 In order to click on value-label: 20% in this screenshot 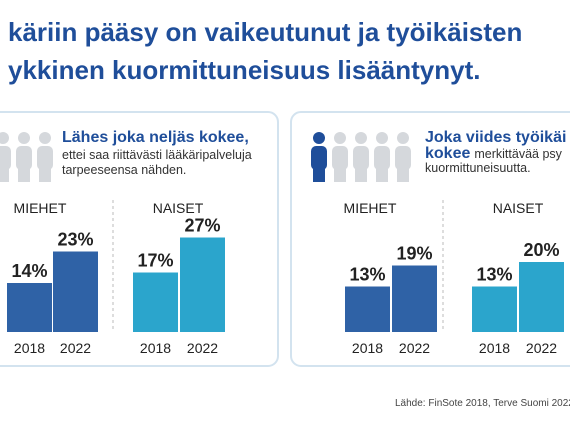, I will do `click(541, 250)`.